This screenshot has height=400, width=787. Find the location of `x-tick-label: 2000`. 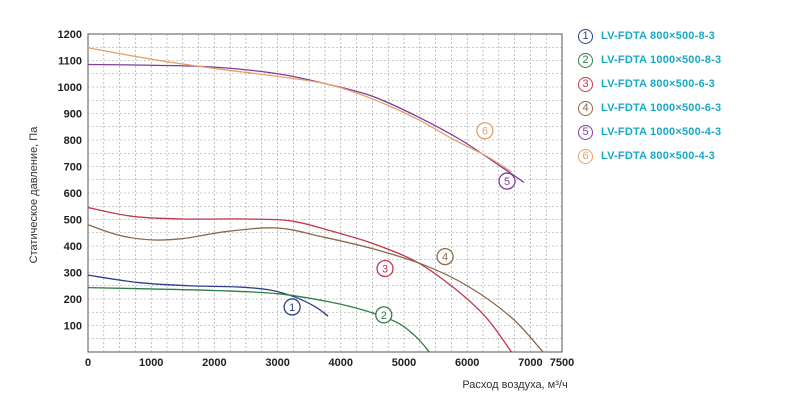

x-tick-label: 2000 is located at coordinates (214, 363).